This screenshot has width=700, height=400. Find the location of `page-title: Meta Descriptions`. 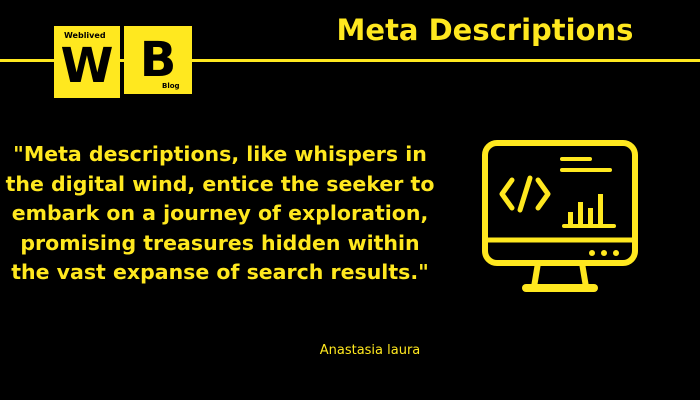

page-title: Meta Descriptions is located at coordinates (485, 30).